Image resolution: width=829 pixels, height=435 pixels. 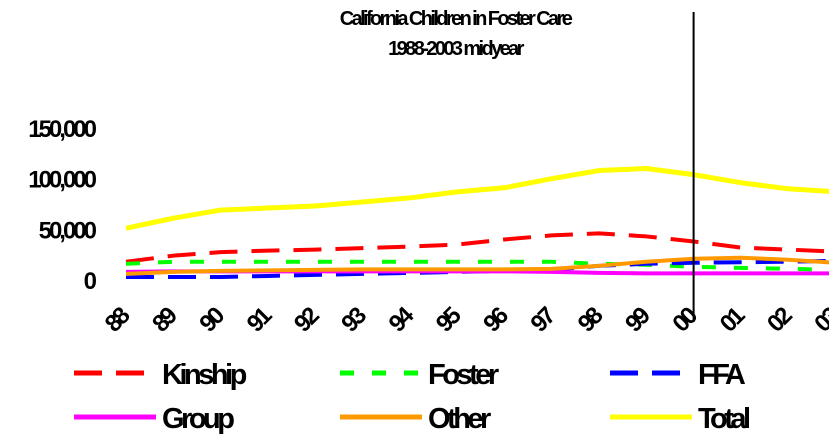 I want to click on x-tick-label: 89, so click(x=165, y=320).